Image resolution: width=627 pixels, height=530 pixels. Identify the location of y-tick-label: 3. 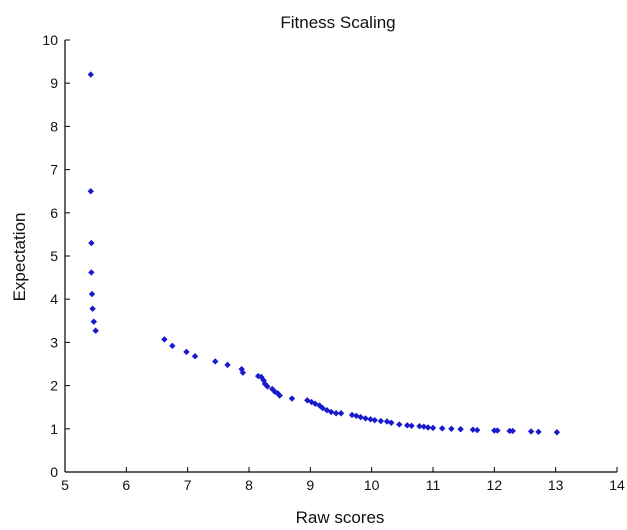
(54, 342).